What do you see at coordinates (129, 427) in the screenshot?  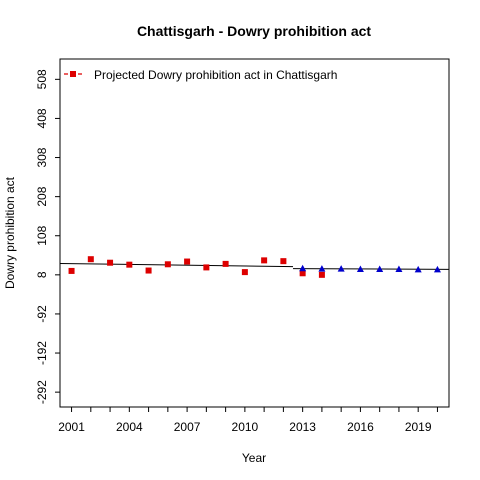 I see `x-tick-label: 2004` at bounding box center [129, 427].